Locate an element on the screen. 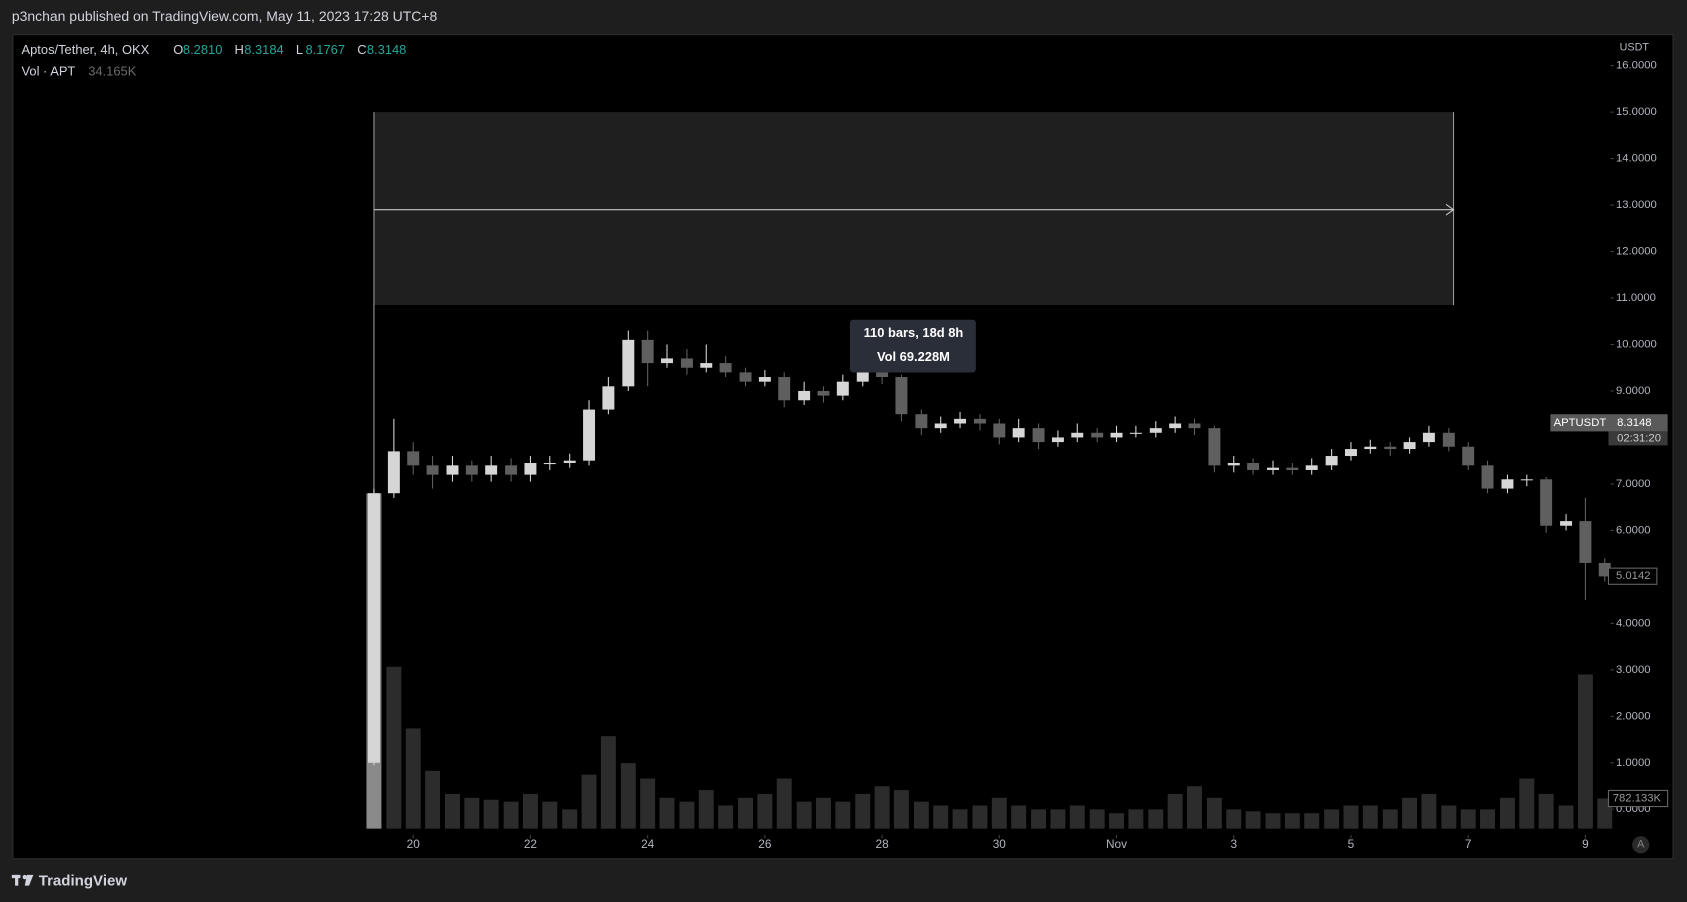 The height and width of the screenshot is (902, 1687). countdown: 02:31:20 is located at coordinates (1639, 438).